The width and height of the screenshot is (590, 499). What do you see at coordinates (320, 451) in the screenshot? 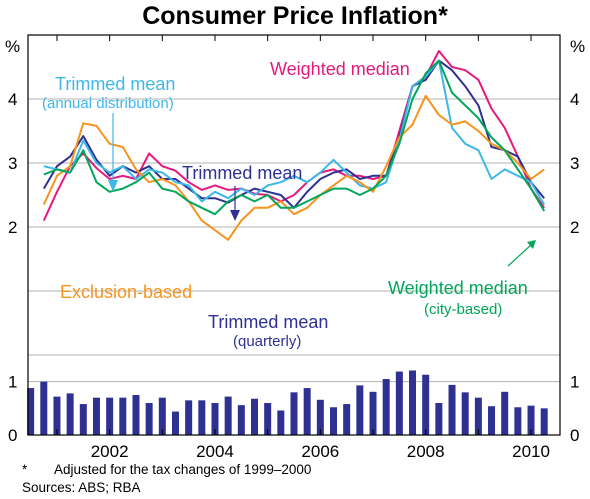
I see `x-tick-label: 2006` at bounding box center [320, 451].